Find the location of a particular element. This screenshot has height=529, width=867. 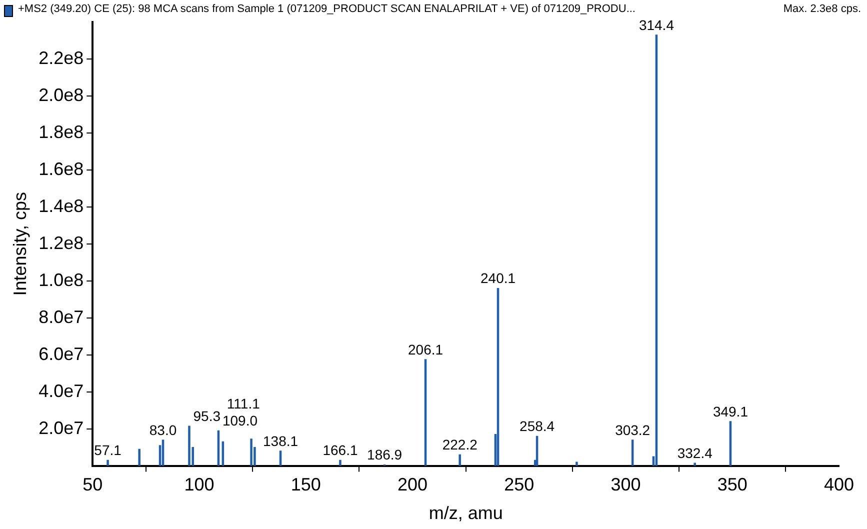

x-tick-label: 250 is located at coordinates (519, 484).